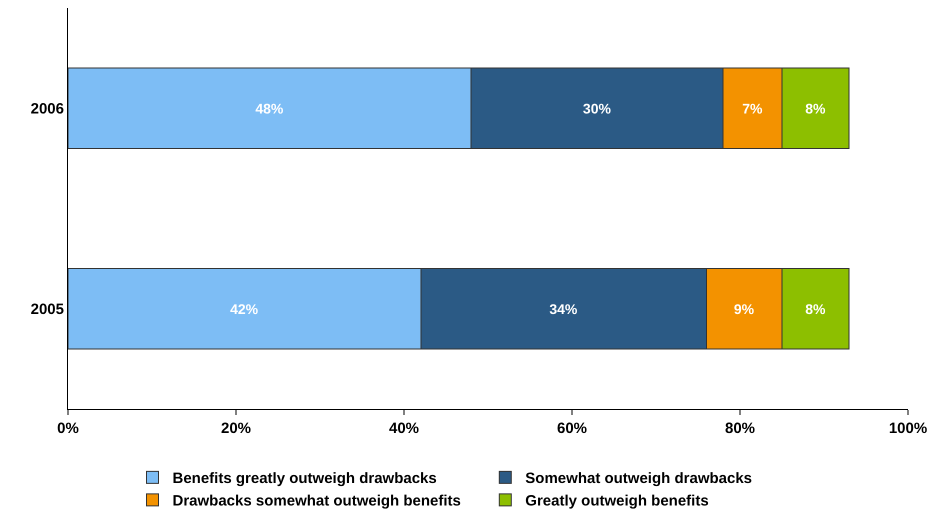 The image size is (938, 529). What do you see at coordinates (316, 501) in the screenshot?
I see `legend-label: Drawbacks somewhat outweigh benefits` at bounding box center [316, 501].